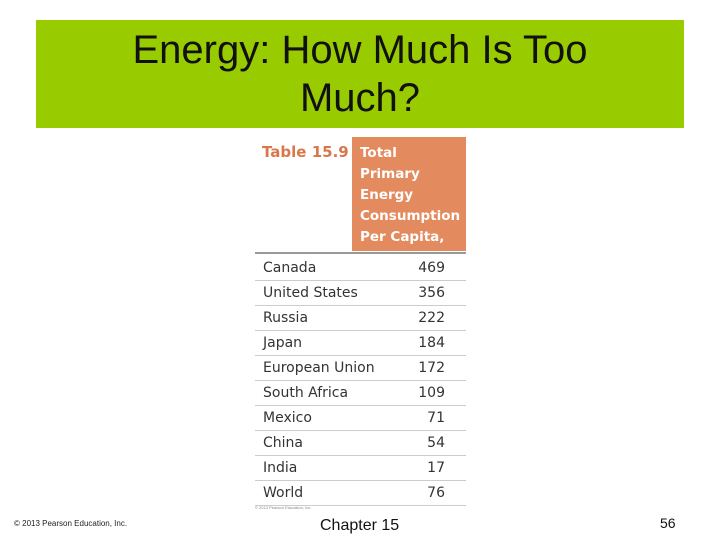 This screenshot has height=540, width=720. I want to click on table-row: United States 356, so click(360, 293).